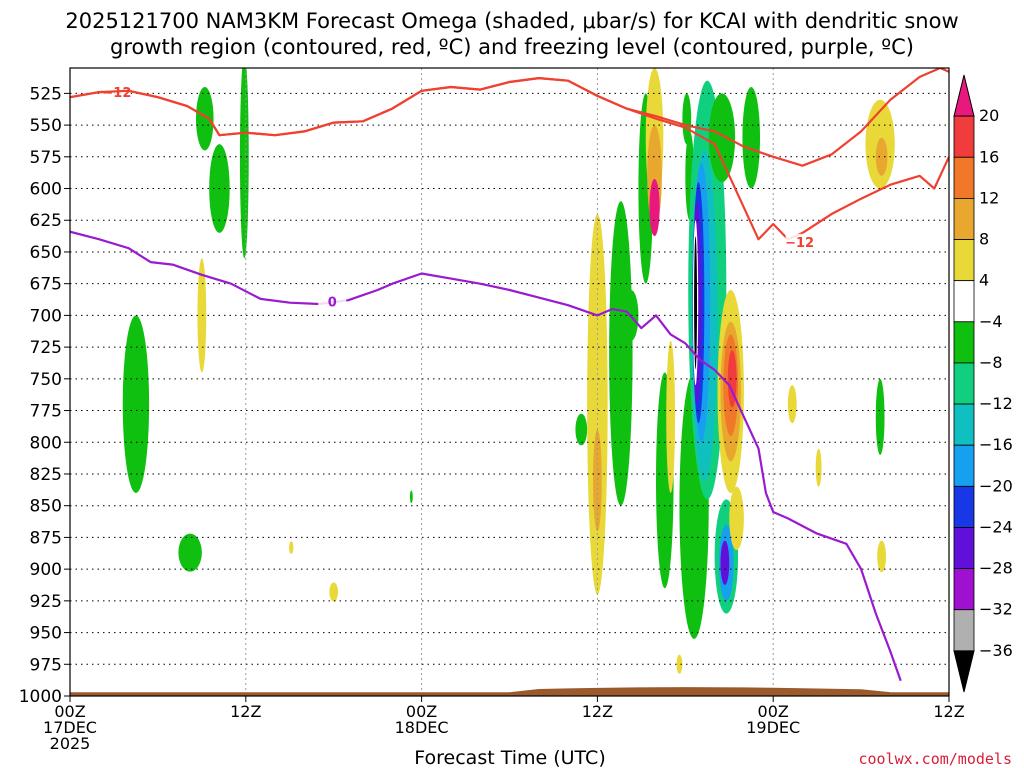  I want to click on freezing-level-contour-label: 0, so click(332, 302).